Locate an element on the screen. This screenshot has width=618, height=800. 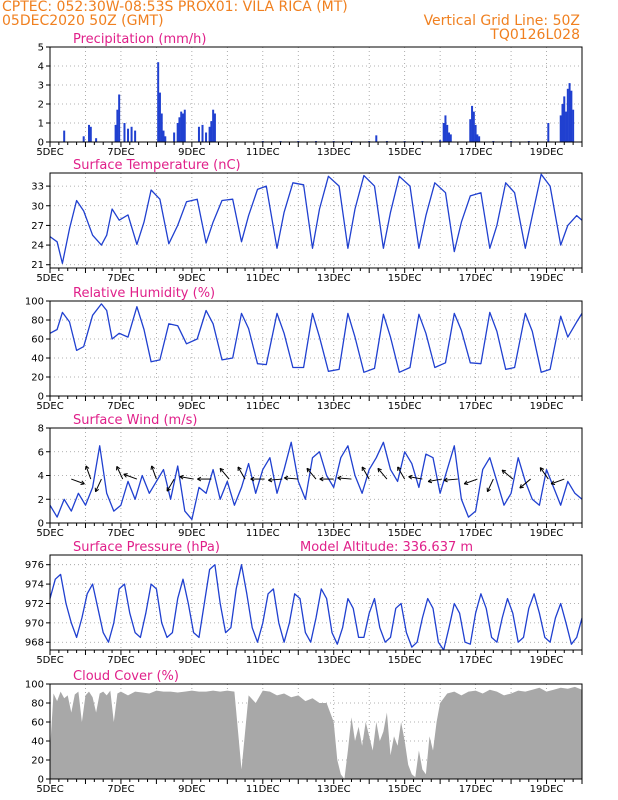
header-date: 05DEC2020 50Z (GMT) is located at coordinates (83, 21).